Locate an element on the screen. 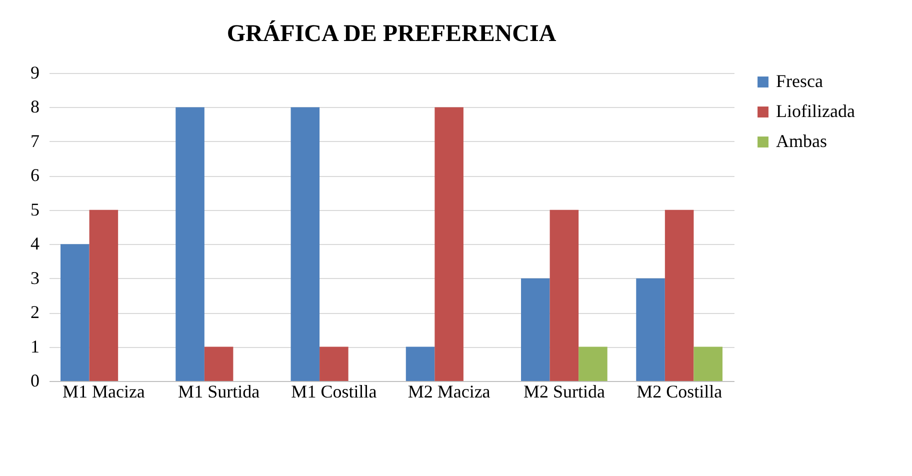  chart-title: GRÁFICA DE PREFERENCIA is located at coordinates (391, 33).